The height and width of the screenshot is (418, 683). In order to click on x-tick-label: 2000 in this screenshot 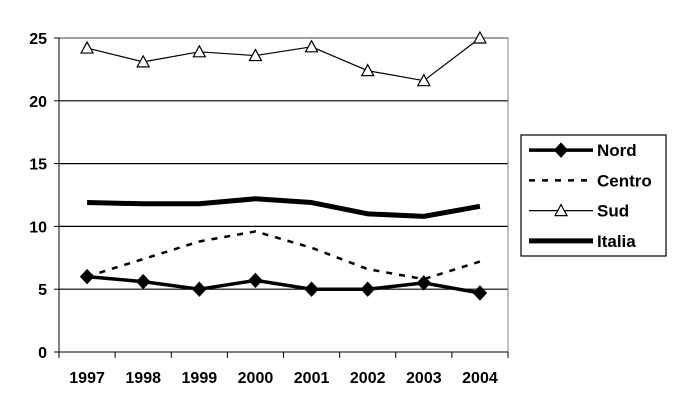, I will do `click(256, 378)`.